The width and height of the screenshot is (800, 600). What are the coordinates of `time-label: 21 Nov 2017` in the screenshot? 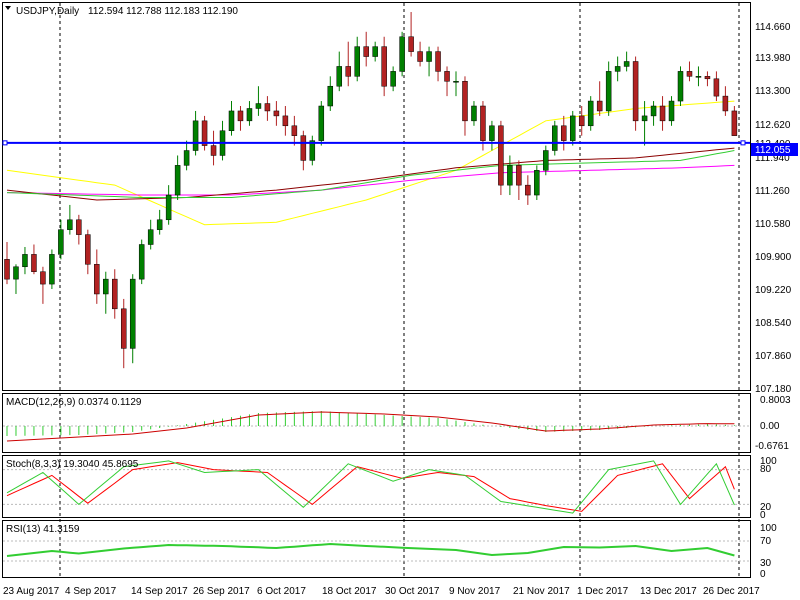 It's located at (541, 591).